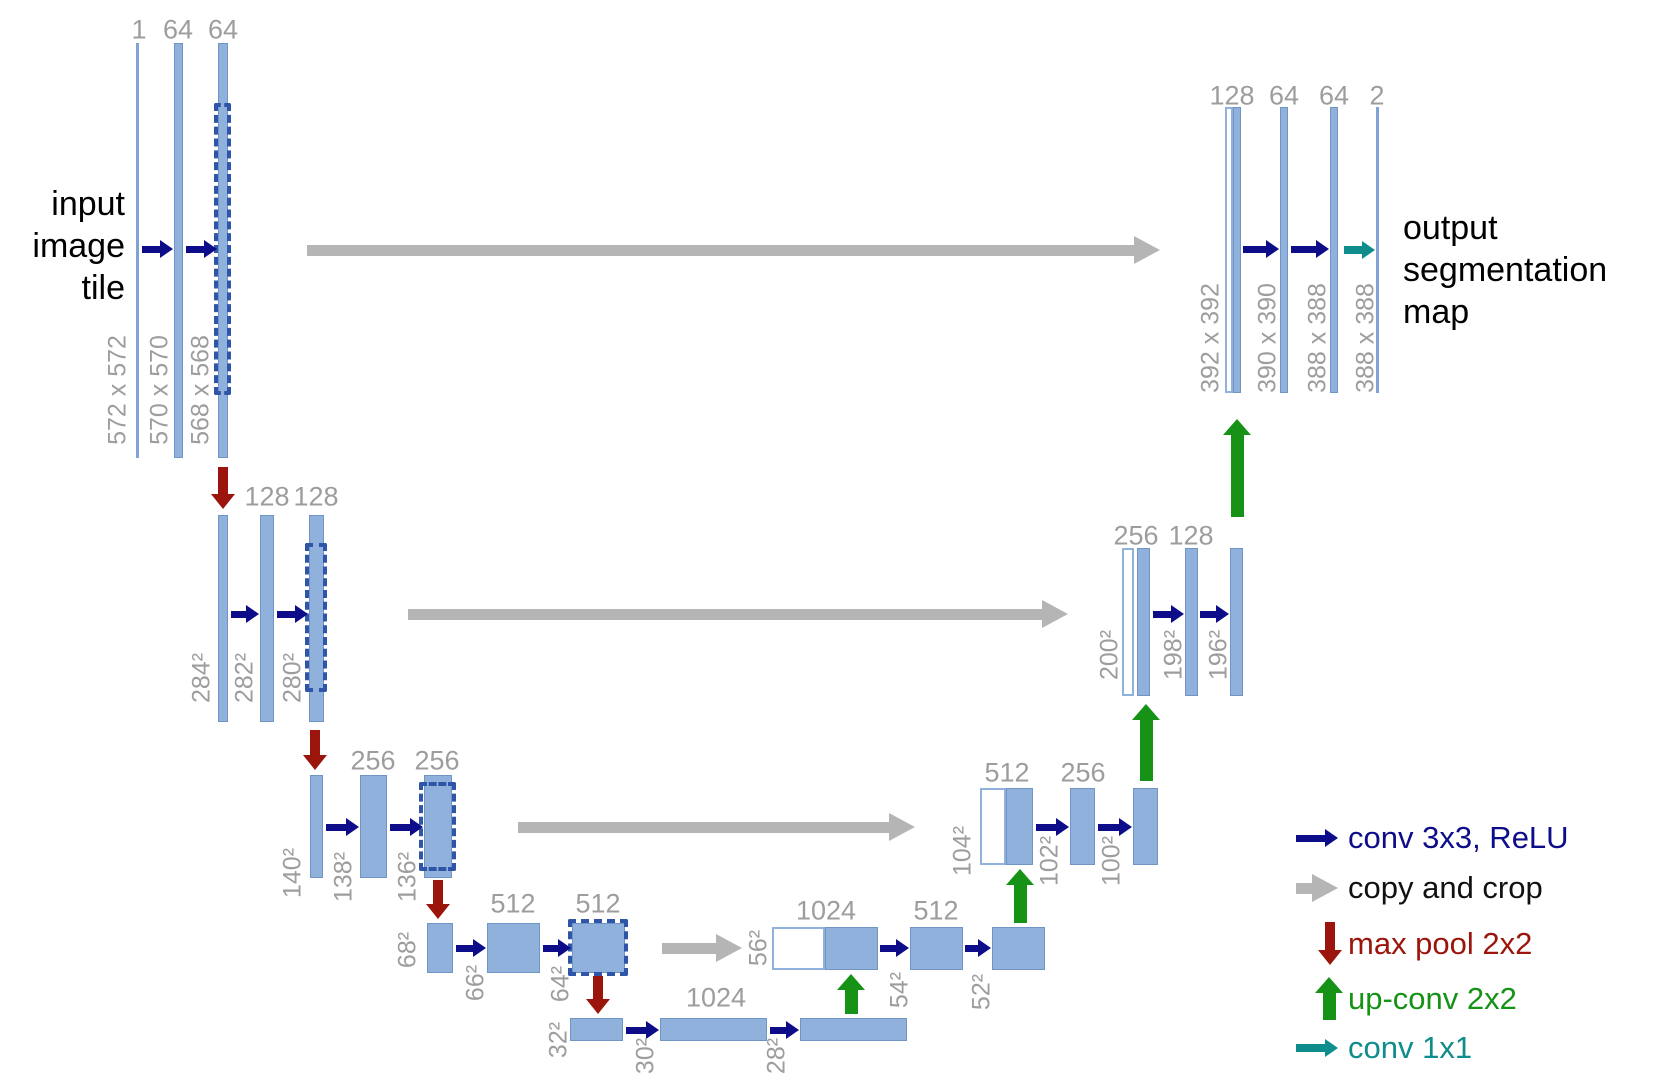 The height and width of the screenshot is (1085, 1662). I want to click on feature-size-label: 572 x 572, so click(117, 390).